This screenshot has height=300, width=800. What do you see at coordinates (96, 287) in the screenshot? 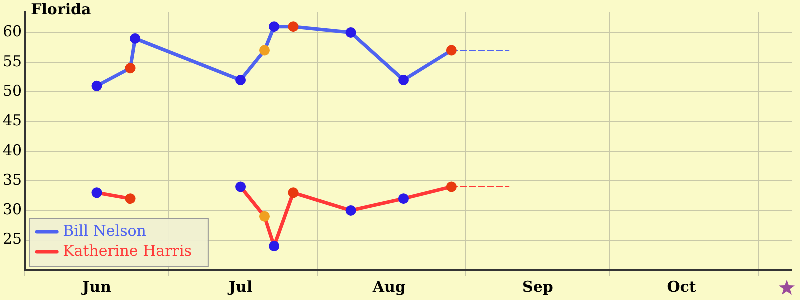
I see `x-tick-label: Jun` at bounding box center [96, 287].